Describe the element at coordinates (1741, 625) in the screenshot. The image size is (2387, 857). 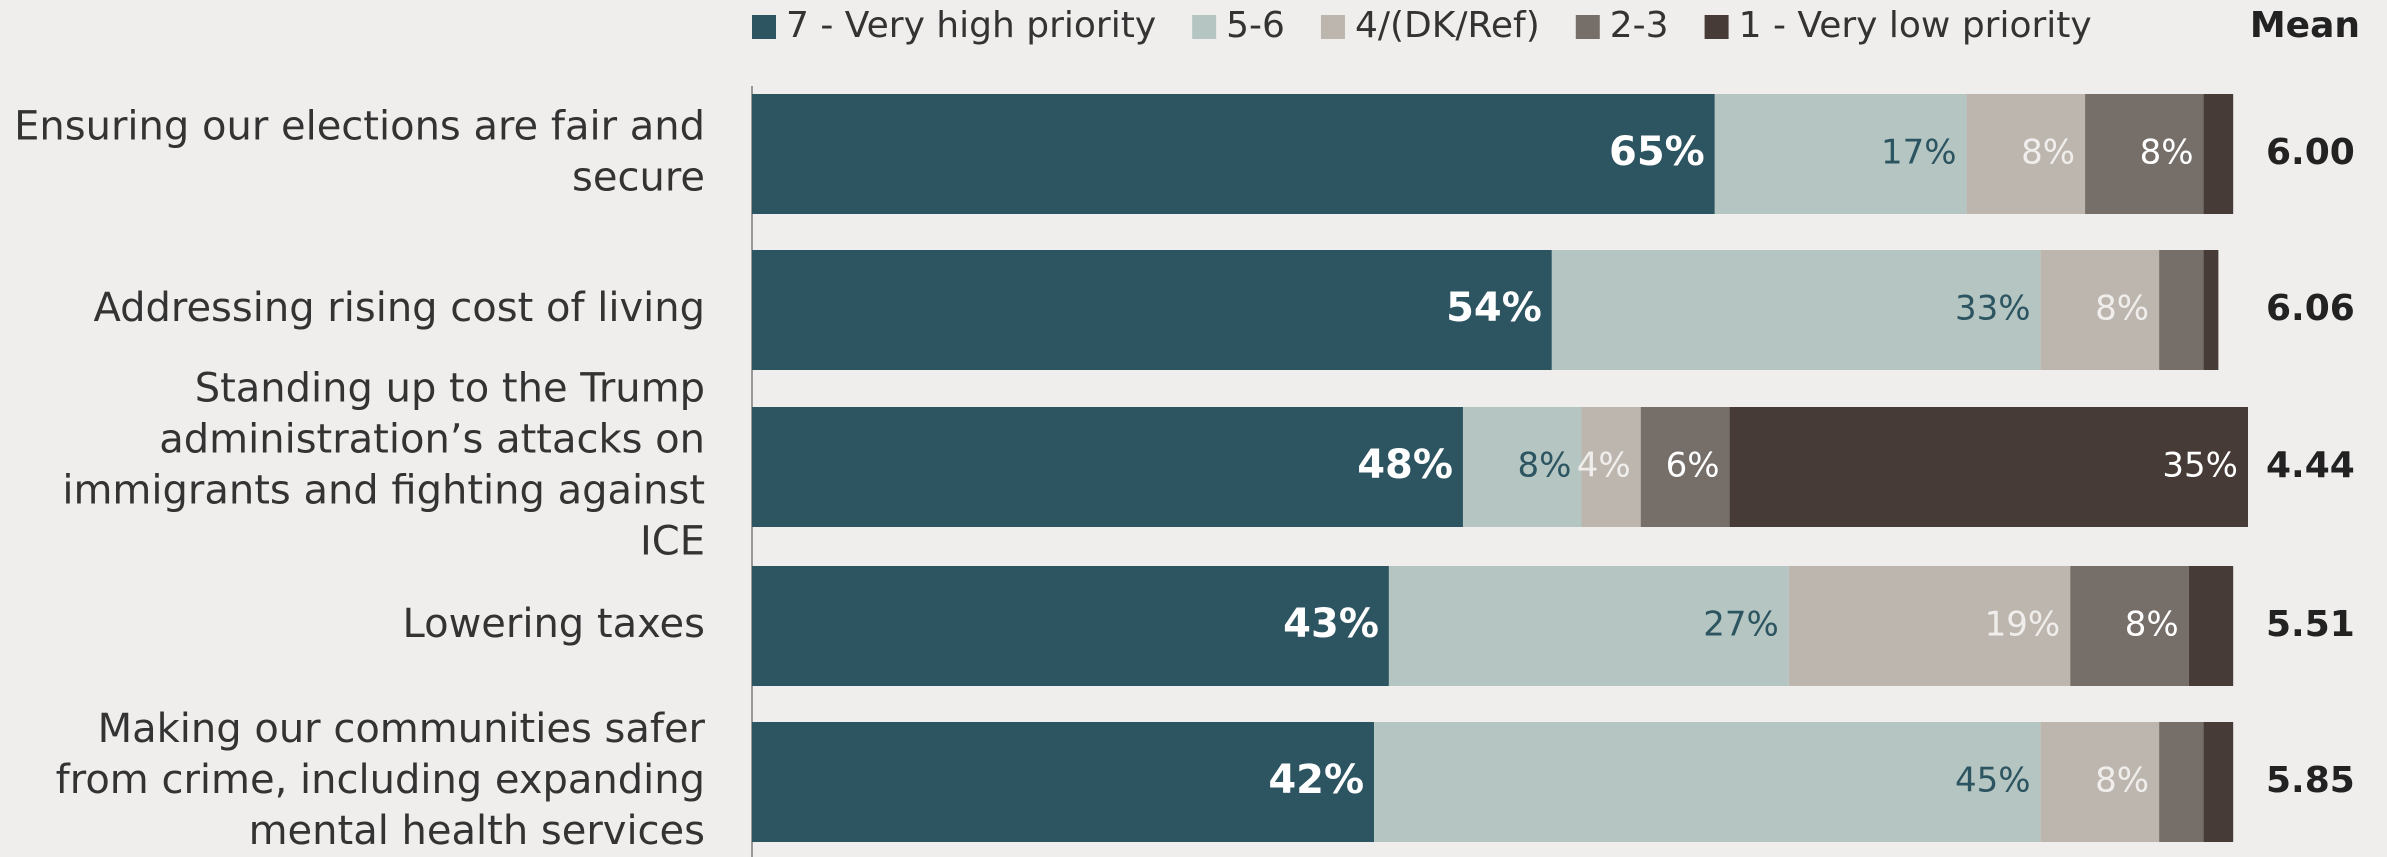
I see `value-label: 27%` at that location.